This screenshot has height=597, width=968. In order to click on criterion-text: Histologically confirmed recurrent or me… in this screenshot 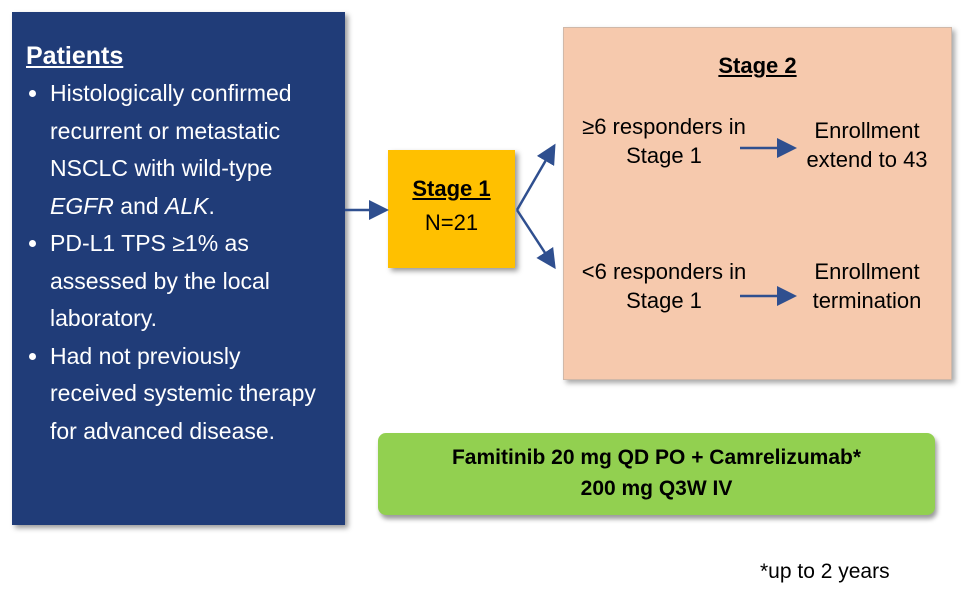, I will do `click(171, 130)`.